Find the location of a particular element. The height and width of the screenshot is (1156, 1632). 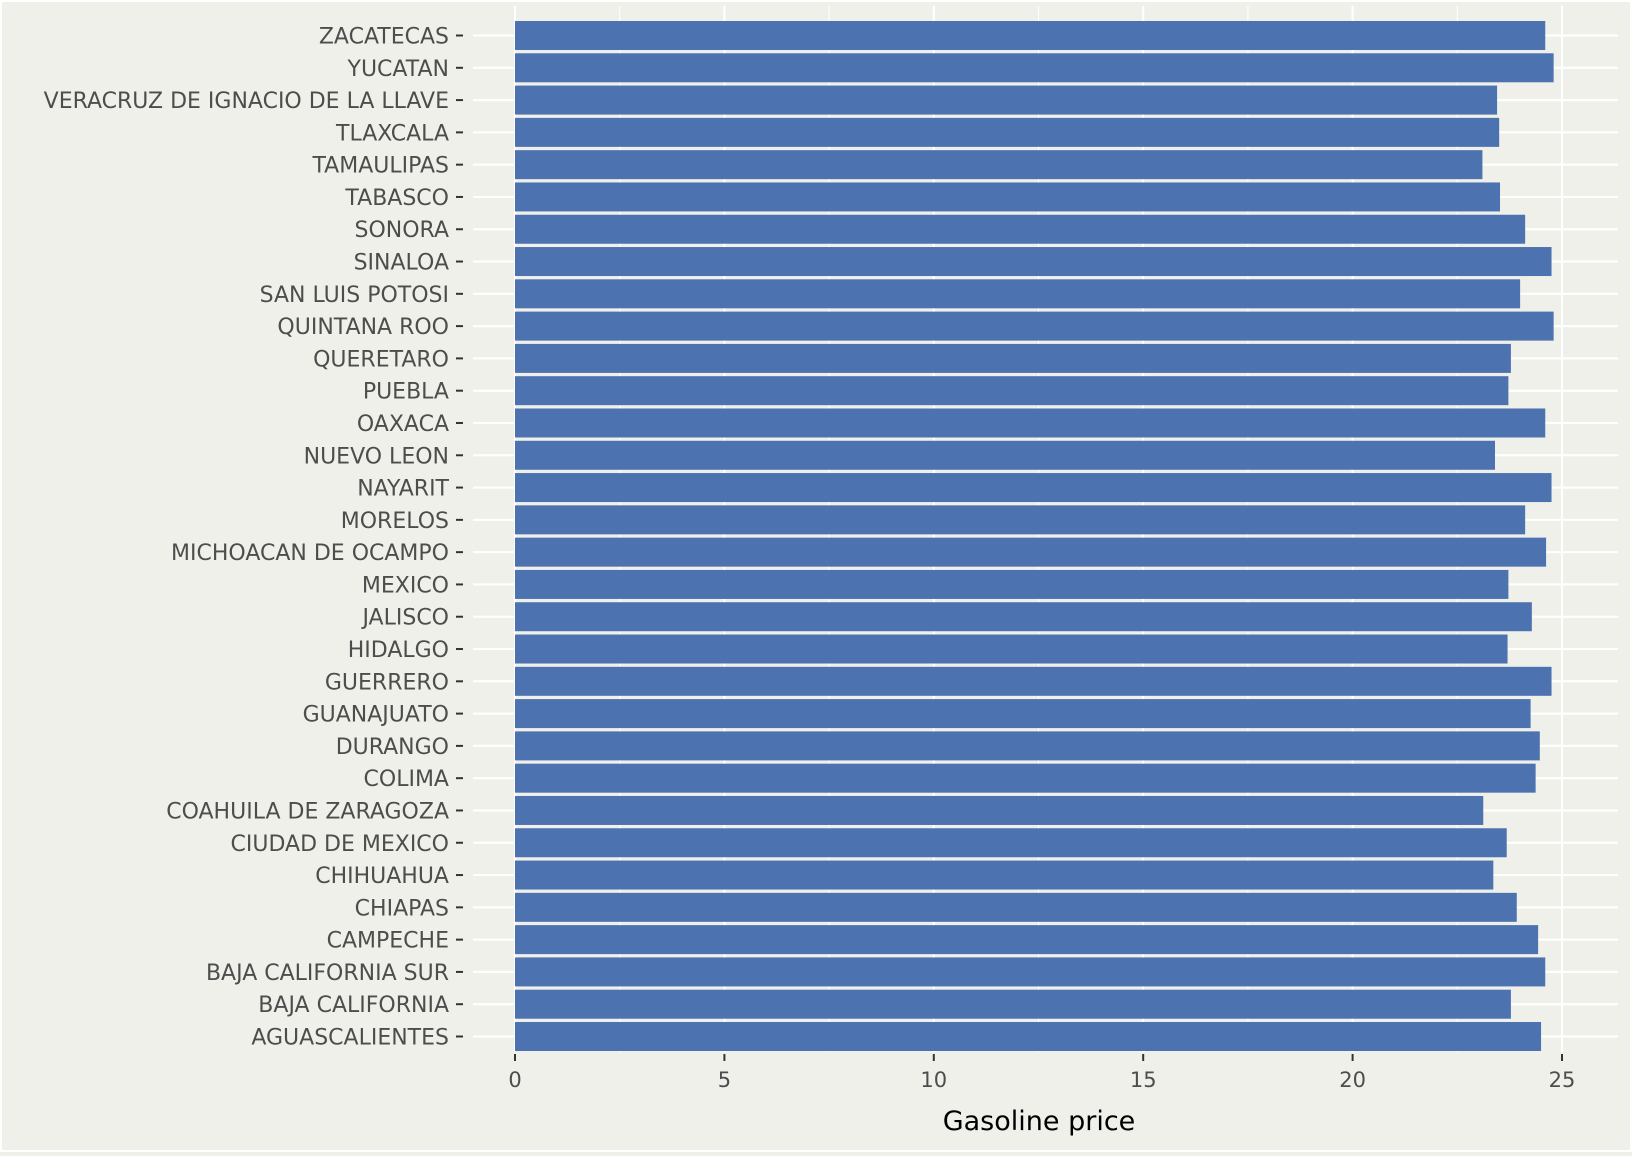

y-tick-label: JALISCO is located at coordinates (404, 618).